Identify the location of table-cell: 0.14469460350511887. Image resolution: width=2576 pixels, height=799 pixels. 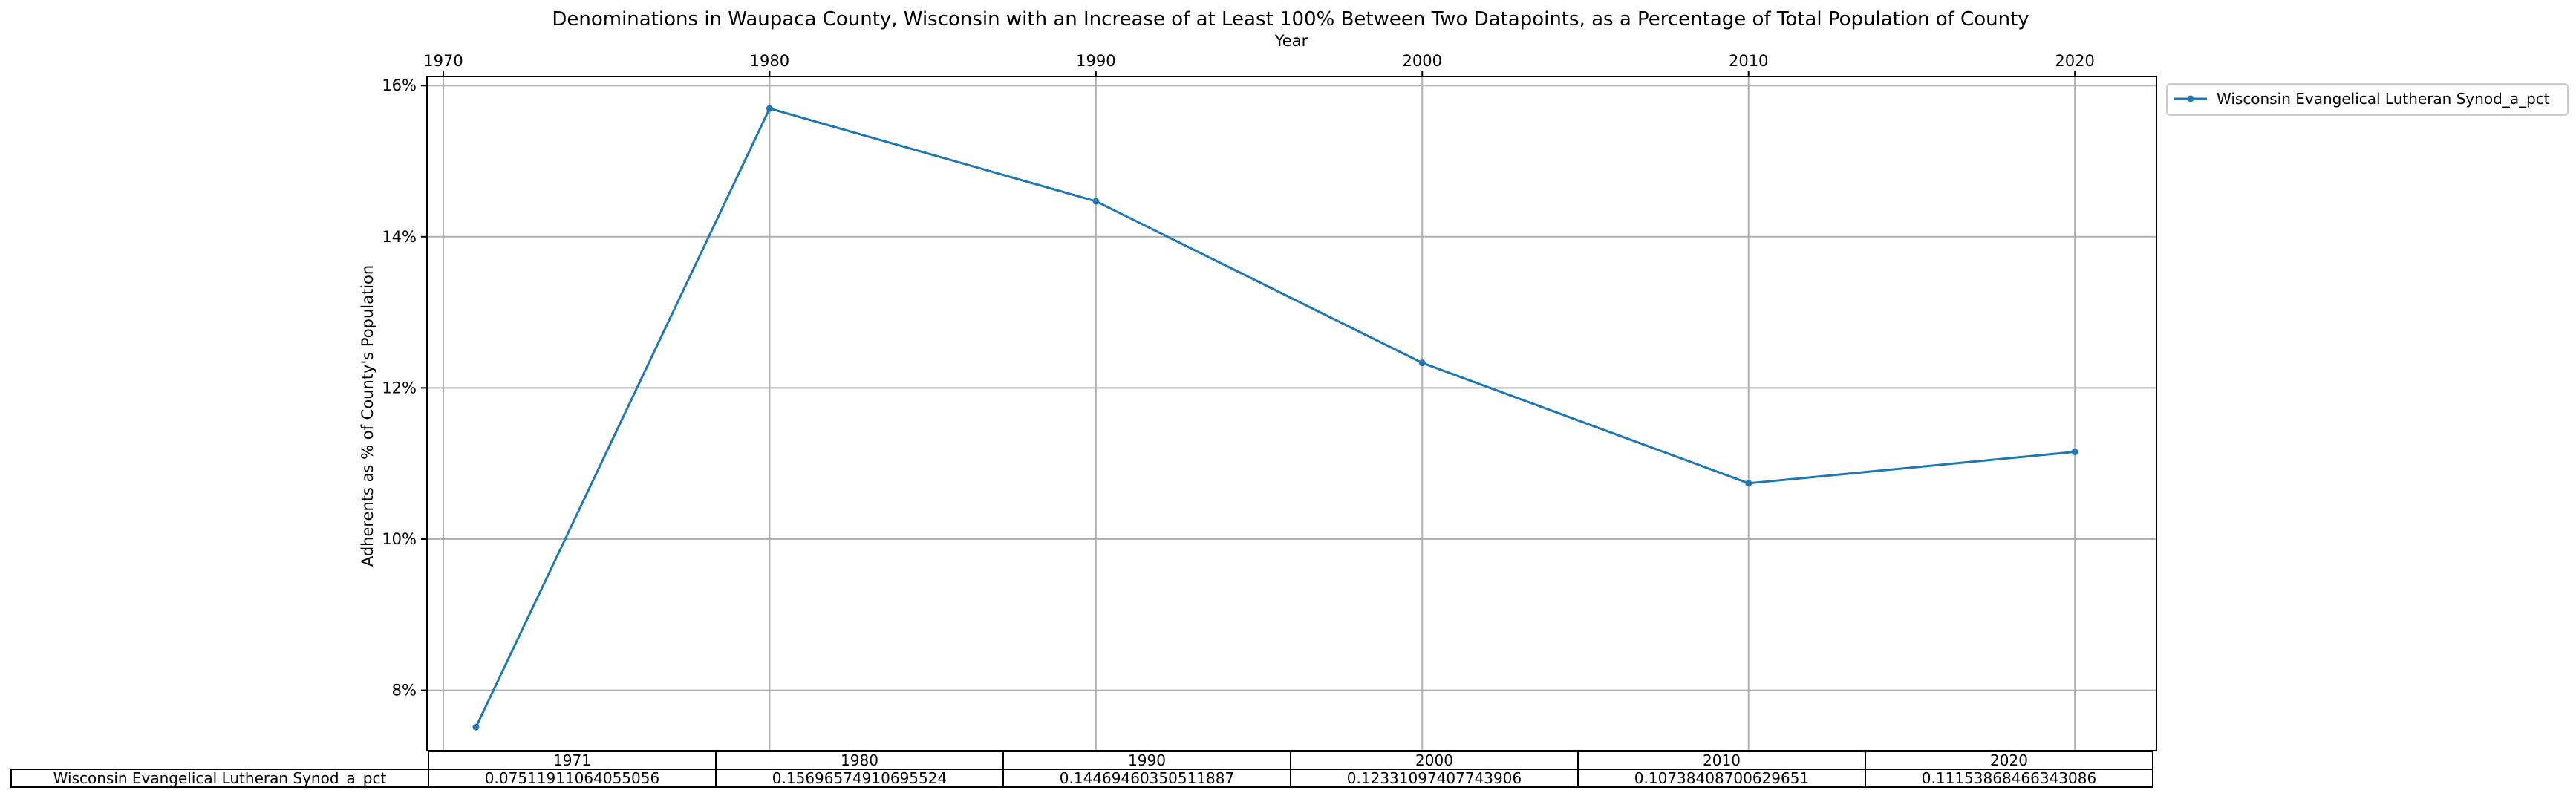
(1146, 778).